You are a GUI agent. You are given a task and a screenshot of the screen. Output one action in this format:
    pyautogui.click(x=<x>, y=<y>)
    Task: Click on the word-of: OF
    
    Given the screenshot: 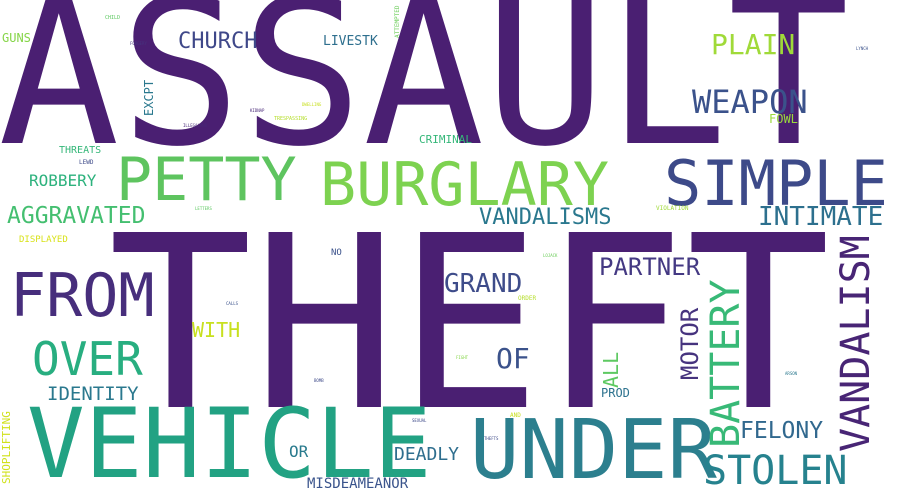 What is the action you would take?
    pyautogui.click(x=513, y=358)
    